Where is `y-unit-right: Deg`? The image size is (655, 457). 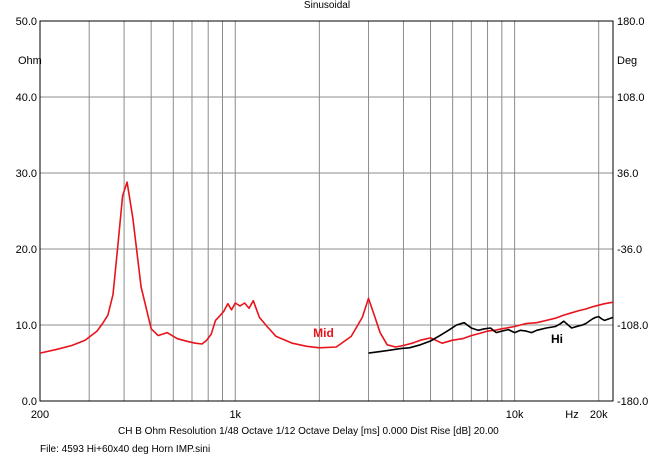 y-unit-right: Deg is located at coordinates (627, 61).